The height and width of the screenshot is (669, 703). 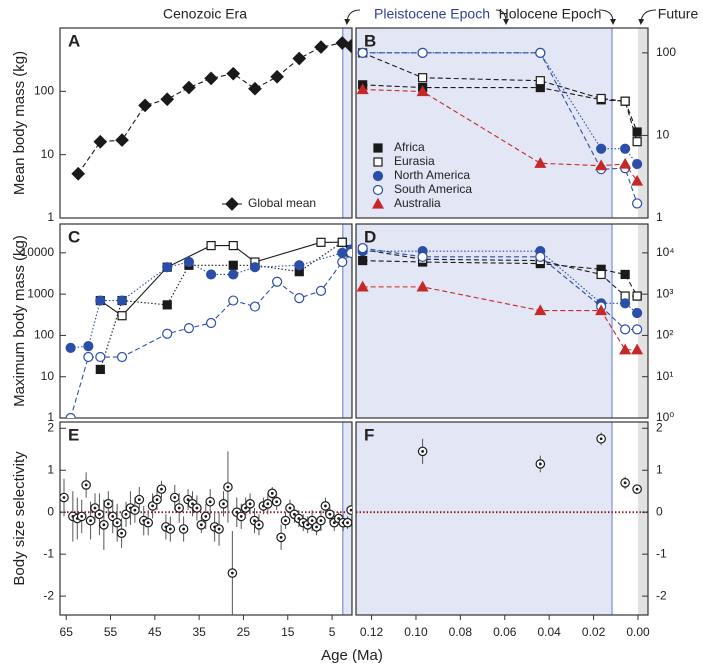 I want to click on era-arrow, so click(x=502, y=17).